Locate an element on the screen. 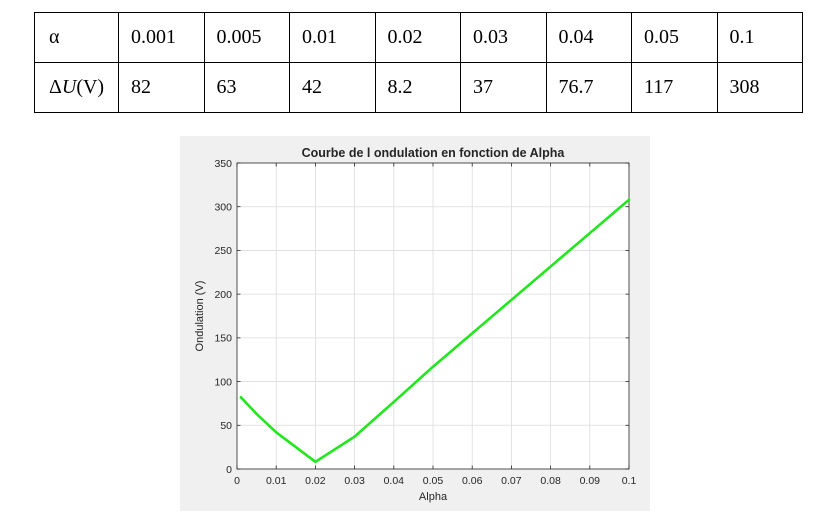  delta-unit: (V) is located at coordinates (90, 87).